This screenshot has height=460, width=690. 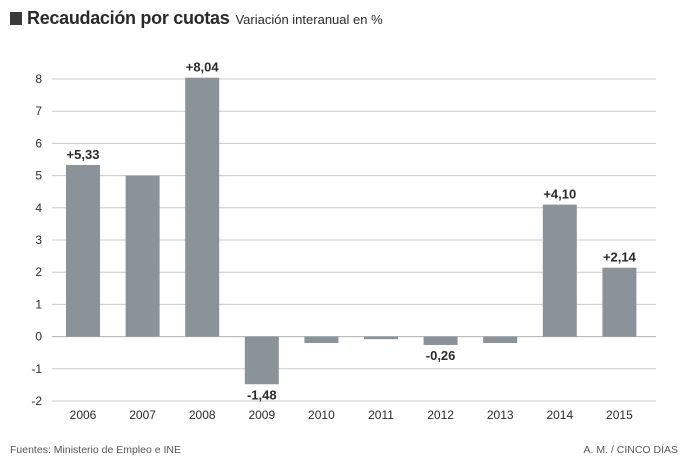 I want to click on bar-2008, so click(x=202, y=207).